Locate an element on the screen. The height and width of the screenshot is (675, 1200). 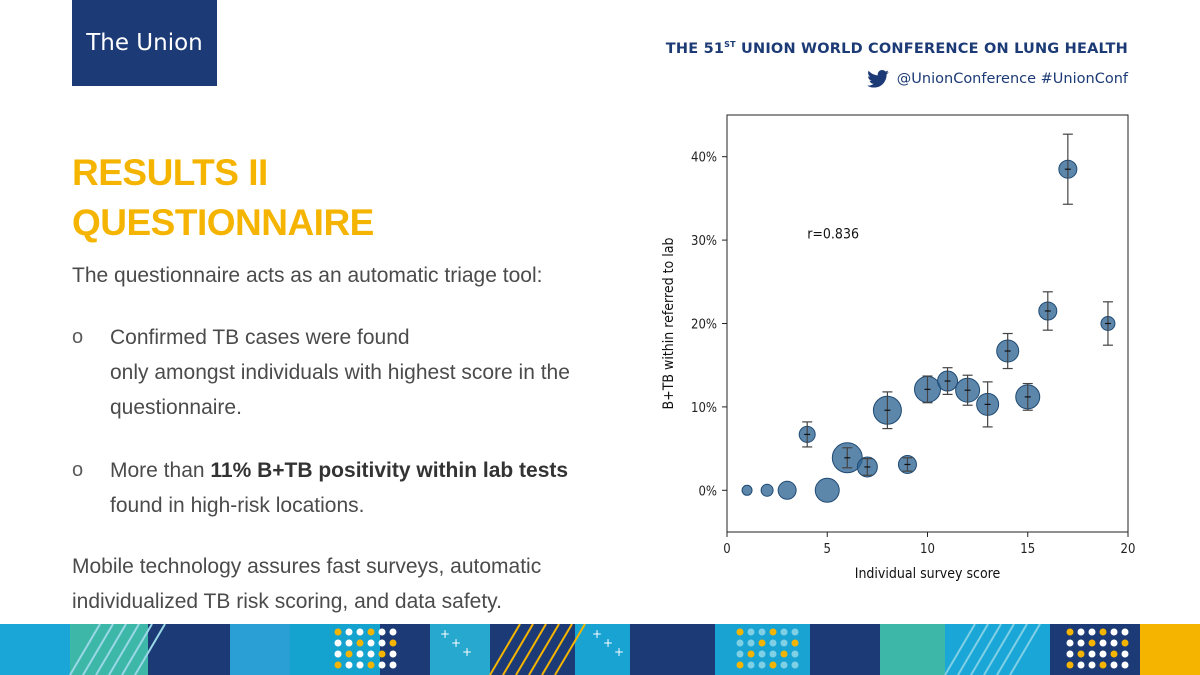
bullet-positivity-suffix: found in high-risk locations. is located at coordinates (237, 505).